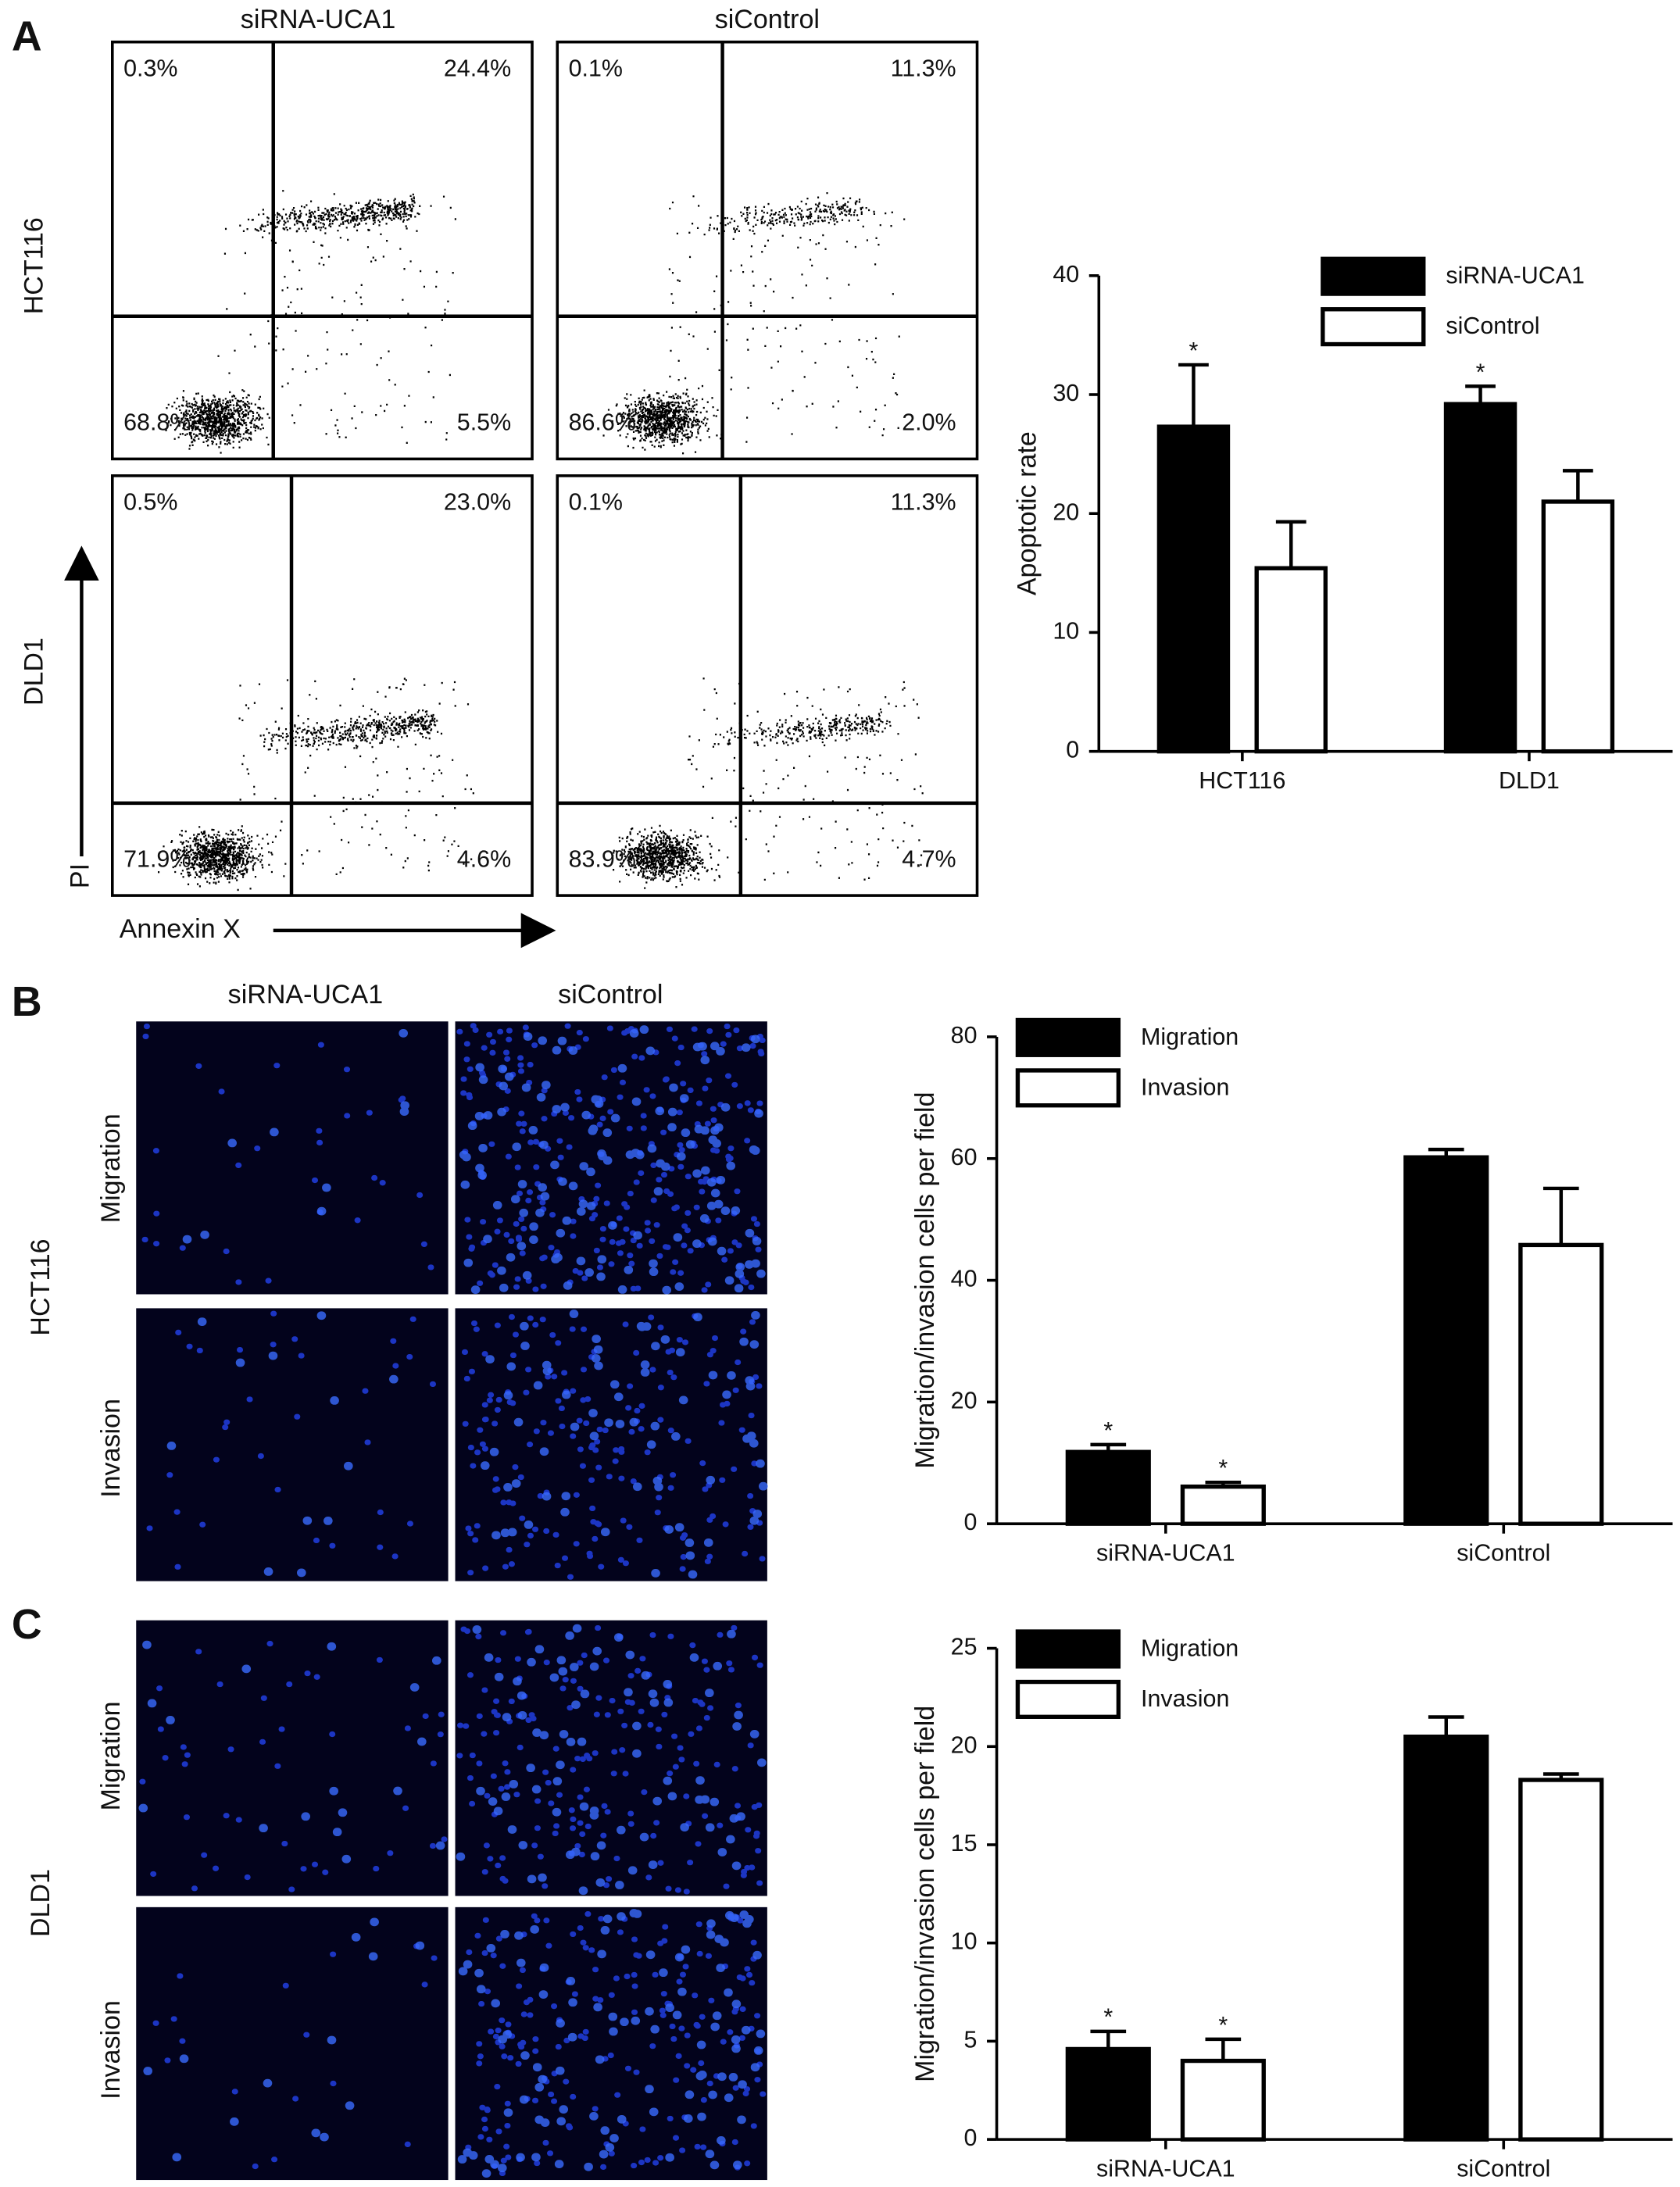 Image resolution: width=1680 pixels, height=2187 pixels. What do you see at coordinates (33, 265) in the screenshot?
I see `row-label: HCT116` at bounding box center [33, 265].